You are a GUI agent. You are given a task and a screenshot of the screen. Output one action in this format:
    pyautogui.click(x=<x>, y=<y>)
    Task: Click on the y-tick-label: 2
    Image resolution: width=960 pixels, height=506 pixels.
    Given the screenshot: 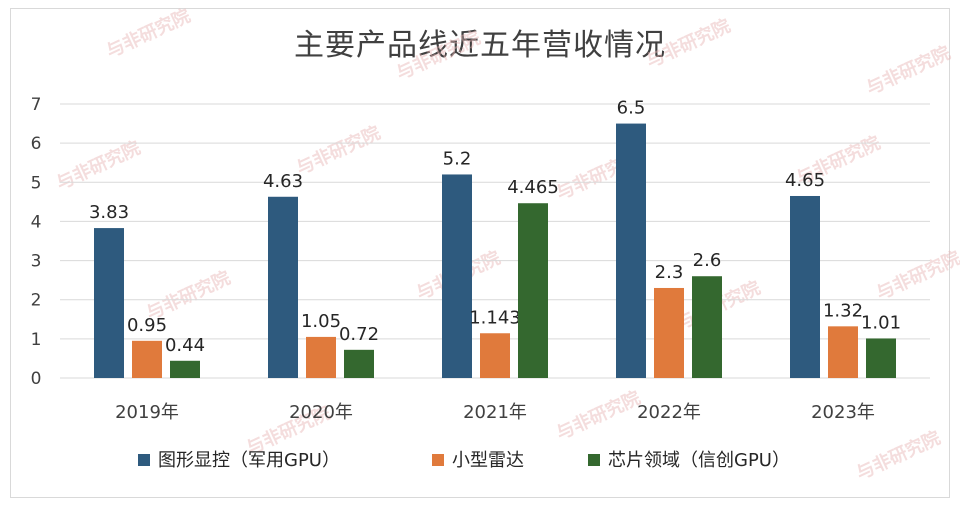 What is the action you would take?
    pyautogui.click(x=36, y=301)
    